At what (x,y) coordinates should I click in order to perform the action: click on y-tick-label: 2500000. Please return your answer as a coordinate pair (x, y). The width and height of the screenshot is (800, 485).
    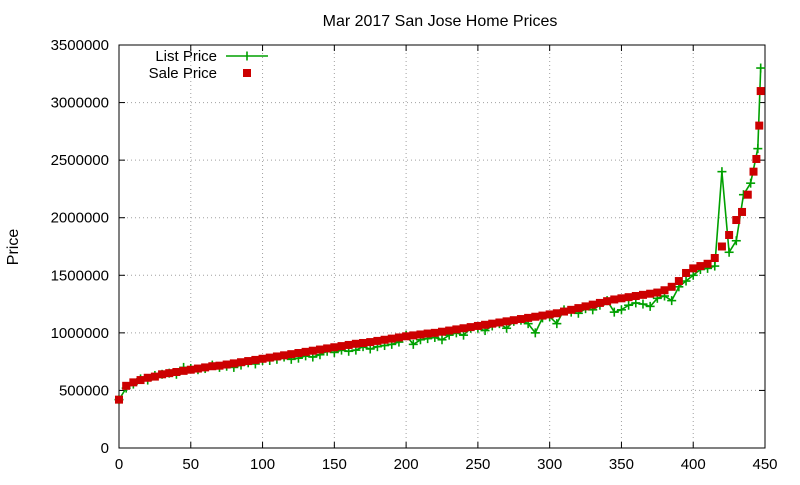
    Looking at the image, I should click on (80, 160).